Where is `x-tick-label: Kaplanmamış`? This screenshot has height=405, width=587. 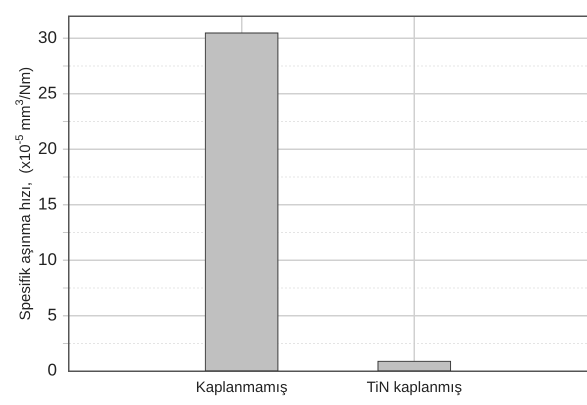 x-tick-label: Kaplanmamış is located at coordinates (242, 387).